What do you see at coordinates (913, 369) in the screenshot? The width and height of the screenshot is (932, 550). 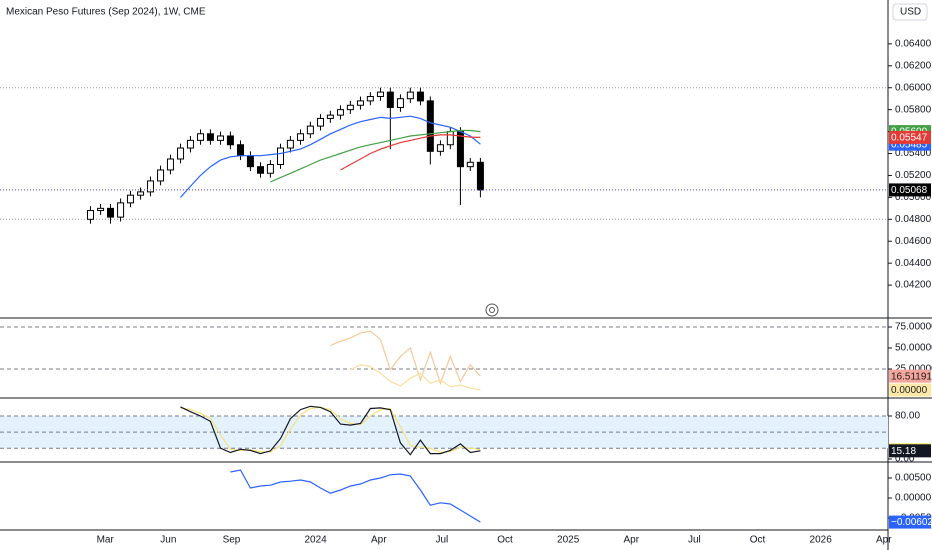 I see `y-tick-label: 25.00000` at bounding box center [913, 369].